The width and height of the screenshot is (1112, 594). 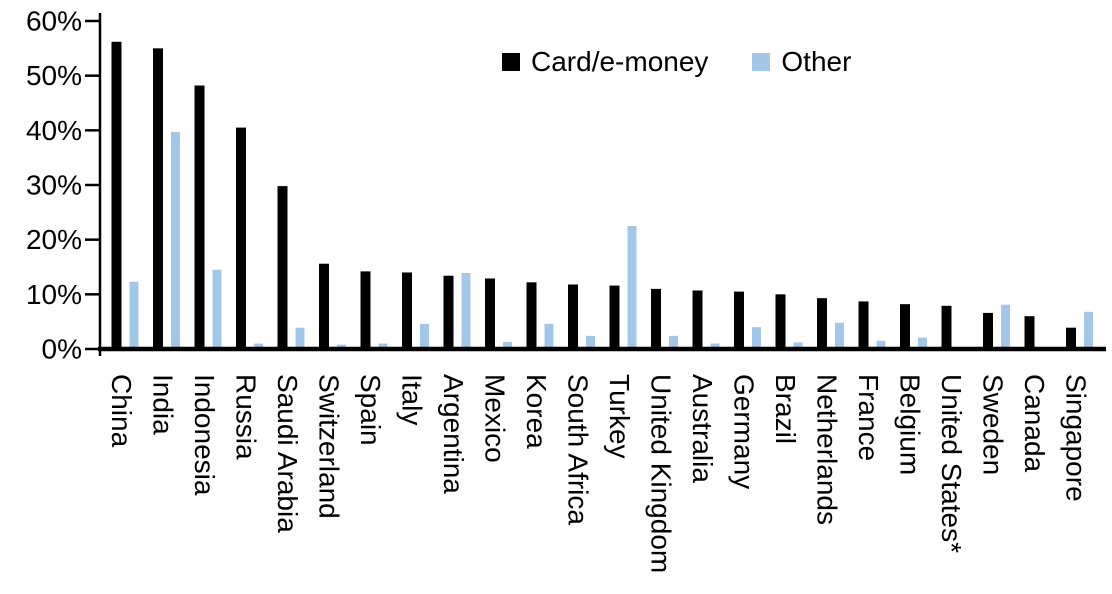 What do you see at coordinates (910, 424) in the screenshot?
I see `x-label-belgium: Belgium` at bounding box center [910, 424].